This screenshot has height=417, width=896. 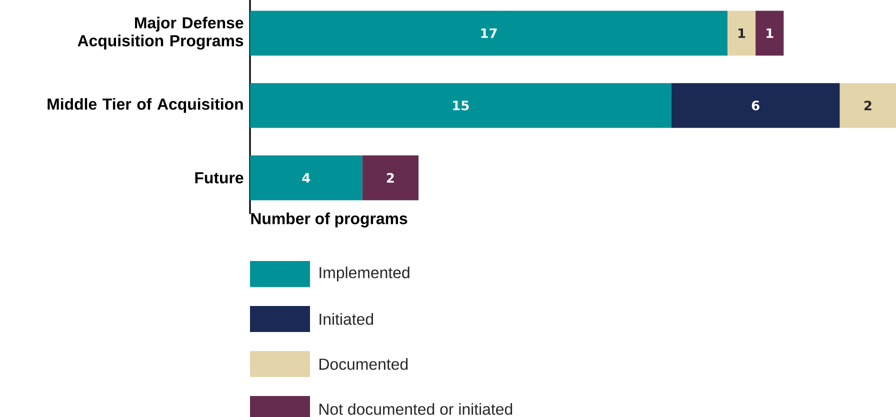 I want to click on y-tick-label: Middle Tier of Acquisition, so click(x=145, y=105).